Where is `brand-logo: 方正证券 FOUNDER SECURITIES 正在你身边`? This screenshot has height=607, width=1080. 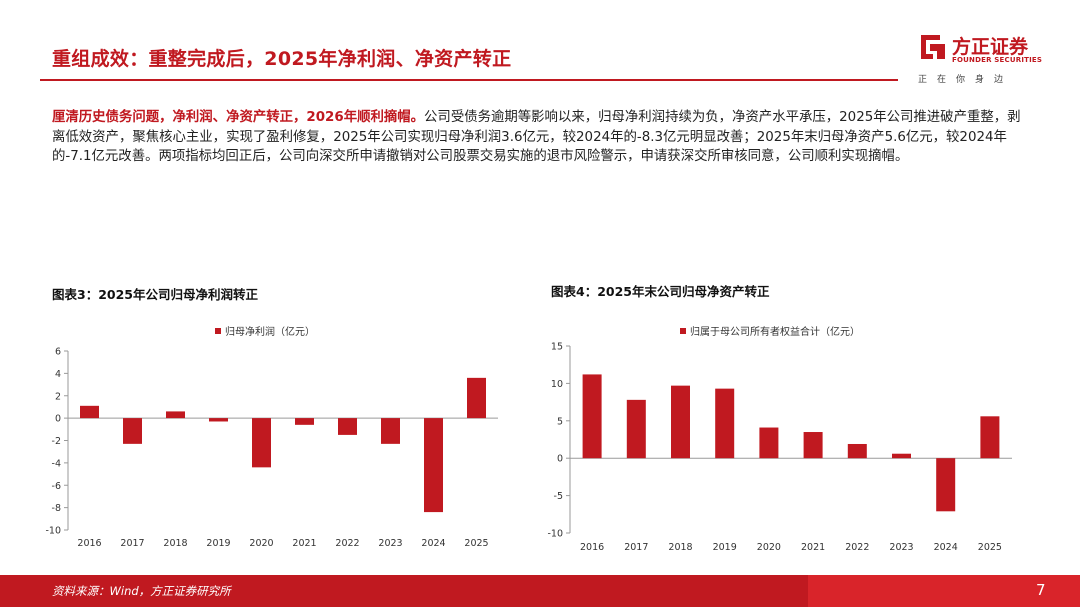 brand-logo: 方正证券 FOUNDER SECURITIES 正在你身边 is located at coordinates (988, 58).